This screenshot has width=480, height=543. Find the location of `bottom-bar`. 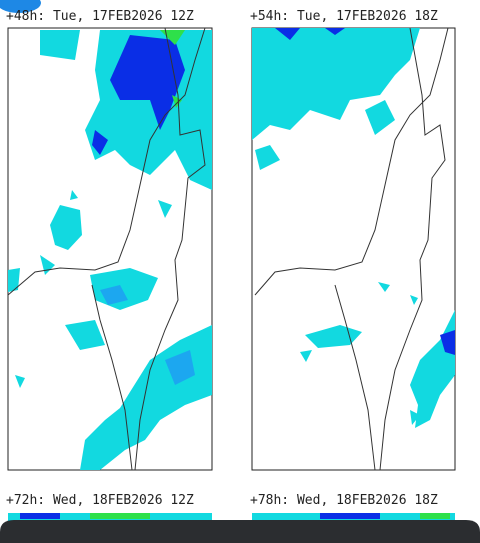

bottom-bar is located at coordinates (240, 531).